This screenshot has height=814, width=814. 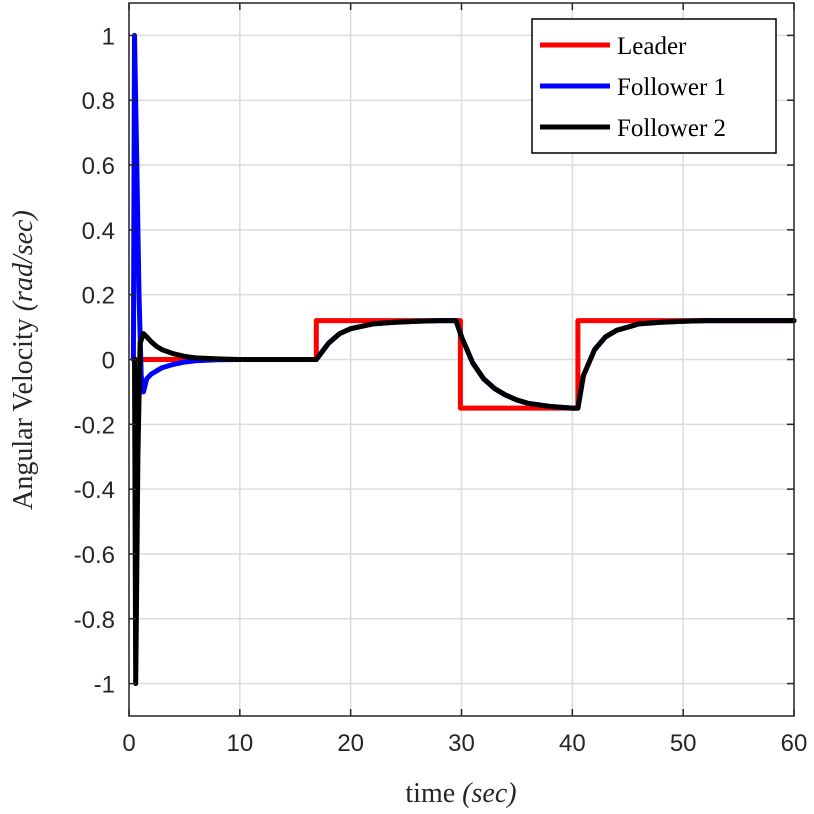 I want to click on y-tick-labels: 1 0.8 0.6 0.4 0.2 0 -0.2 -0.4 -0.6 -0.8 -1, so click(x=94, y=360).